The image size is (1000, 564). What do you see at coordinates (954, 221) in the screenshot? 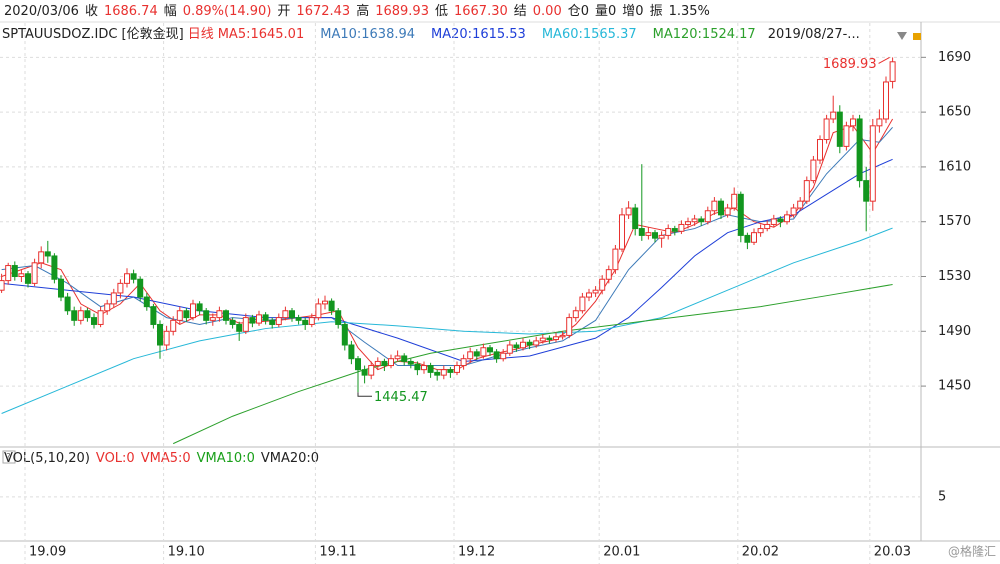
I see `y-tick-label: 1570` at bounding box center [954, 221].